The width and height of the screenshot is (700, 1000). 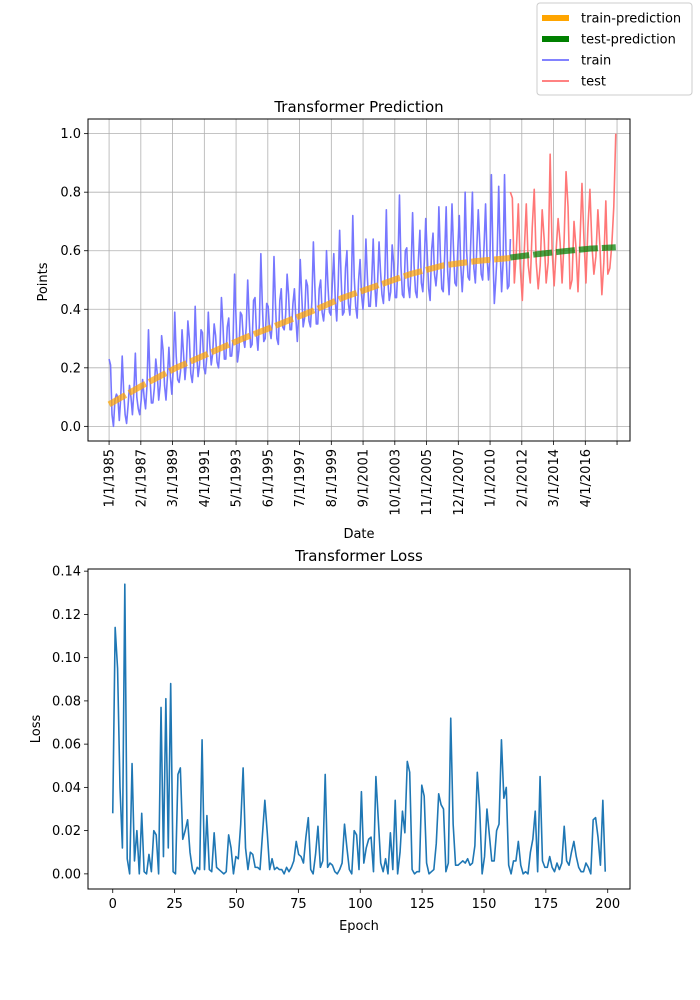 What do you see at coordinates (66, 874) in the screenshot?
I see `loss-y-tick-label: 0.00` at bounding box center [66, 874].